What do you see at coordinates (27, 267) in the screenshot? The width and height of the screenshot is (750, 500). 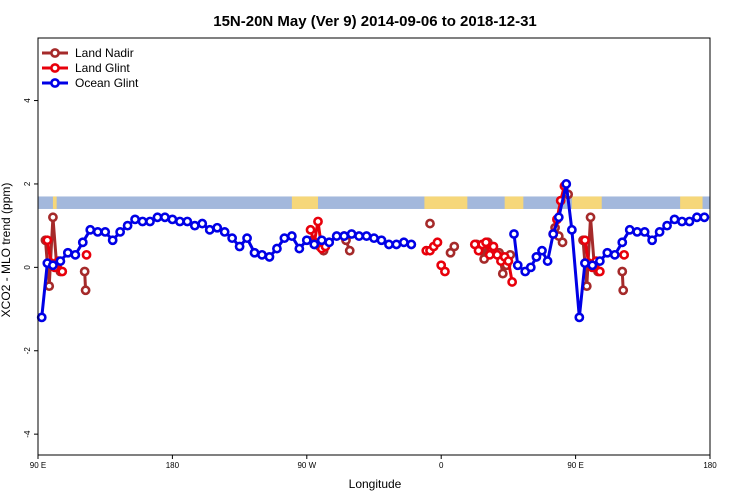 I see `y-tick-label: 0` at bounding box center [27, 267].